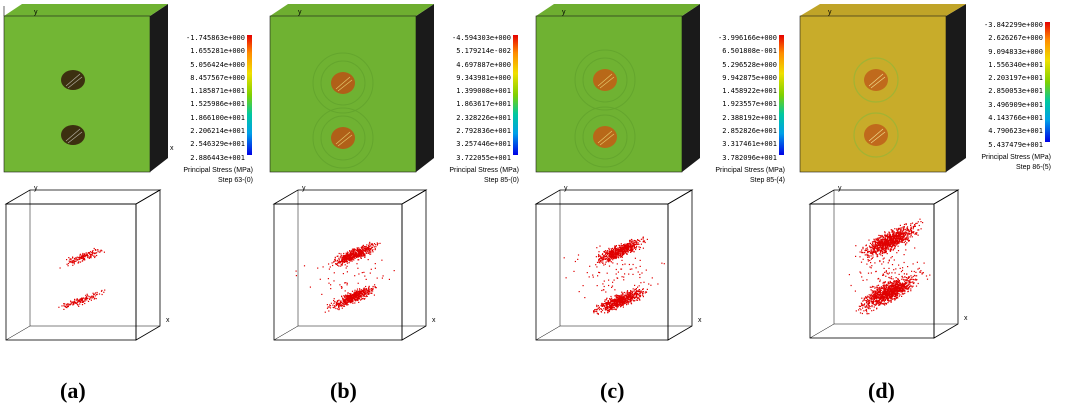 Image resolution: width=1065 pixels, height=411 pixels. Describe the element at coordinates (217, 51) in the screenshot. I see `legend-value: 1.655281e+000` at that location.